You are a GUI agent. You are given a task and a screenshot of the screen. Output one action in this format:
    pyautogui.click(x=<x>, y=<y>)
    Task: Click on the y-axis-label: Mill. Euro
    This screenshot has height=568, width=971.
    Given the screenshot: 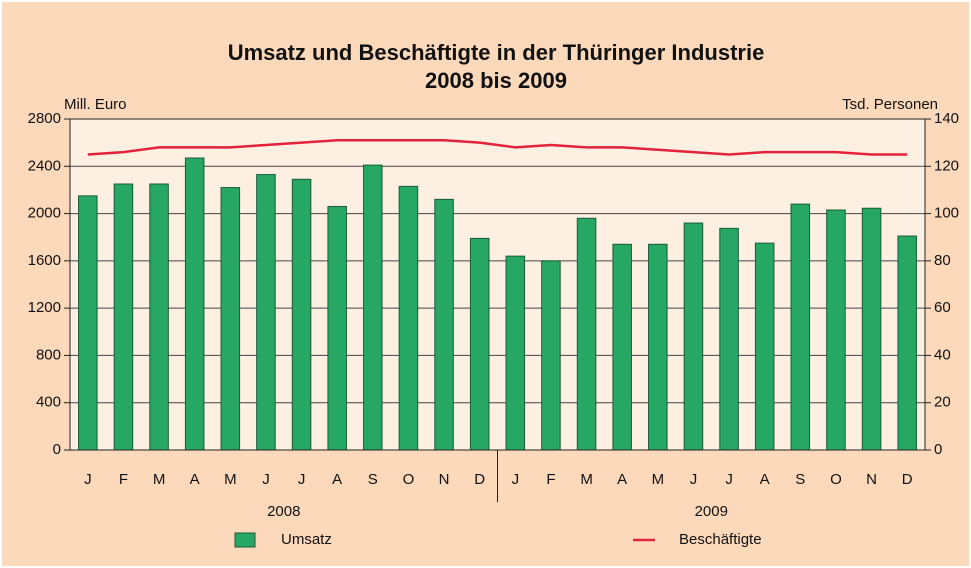 What is the action you would take?
    pyautogui.click(x=95, y=104)
    